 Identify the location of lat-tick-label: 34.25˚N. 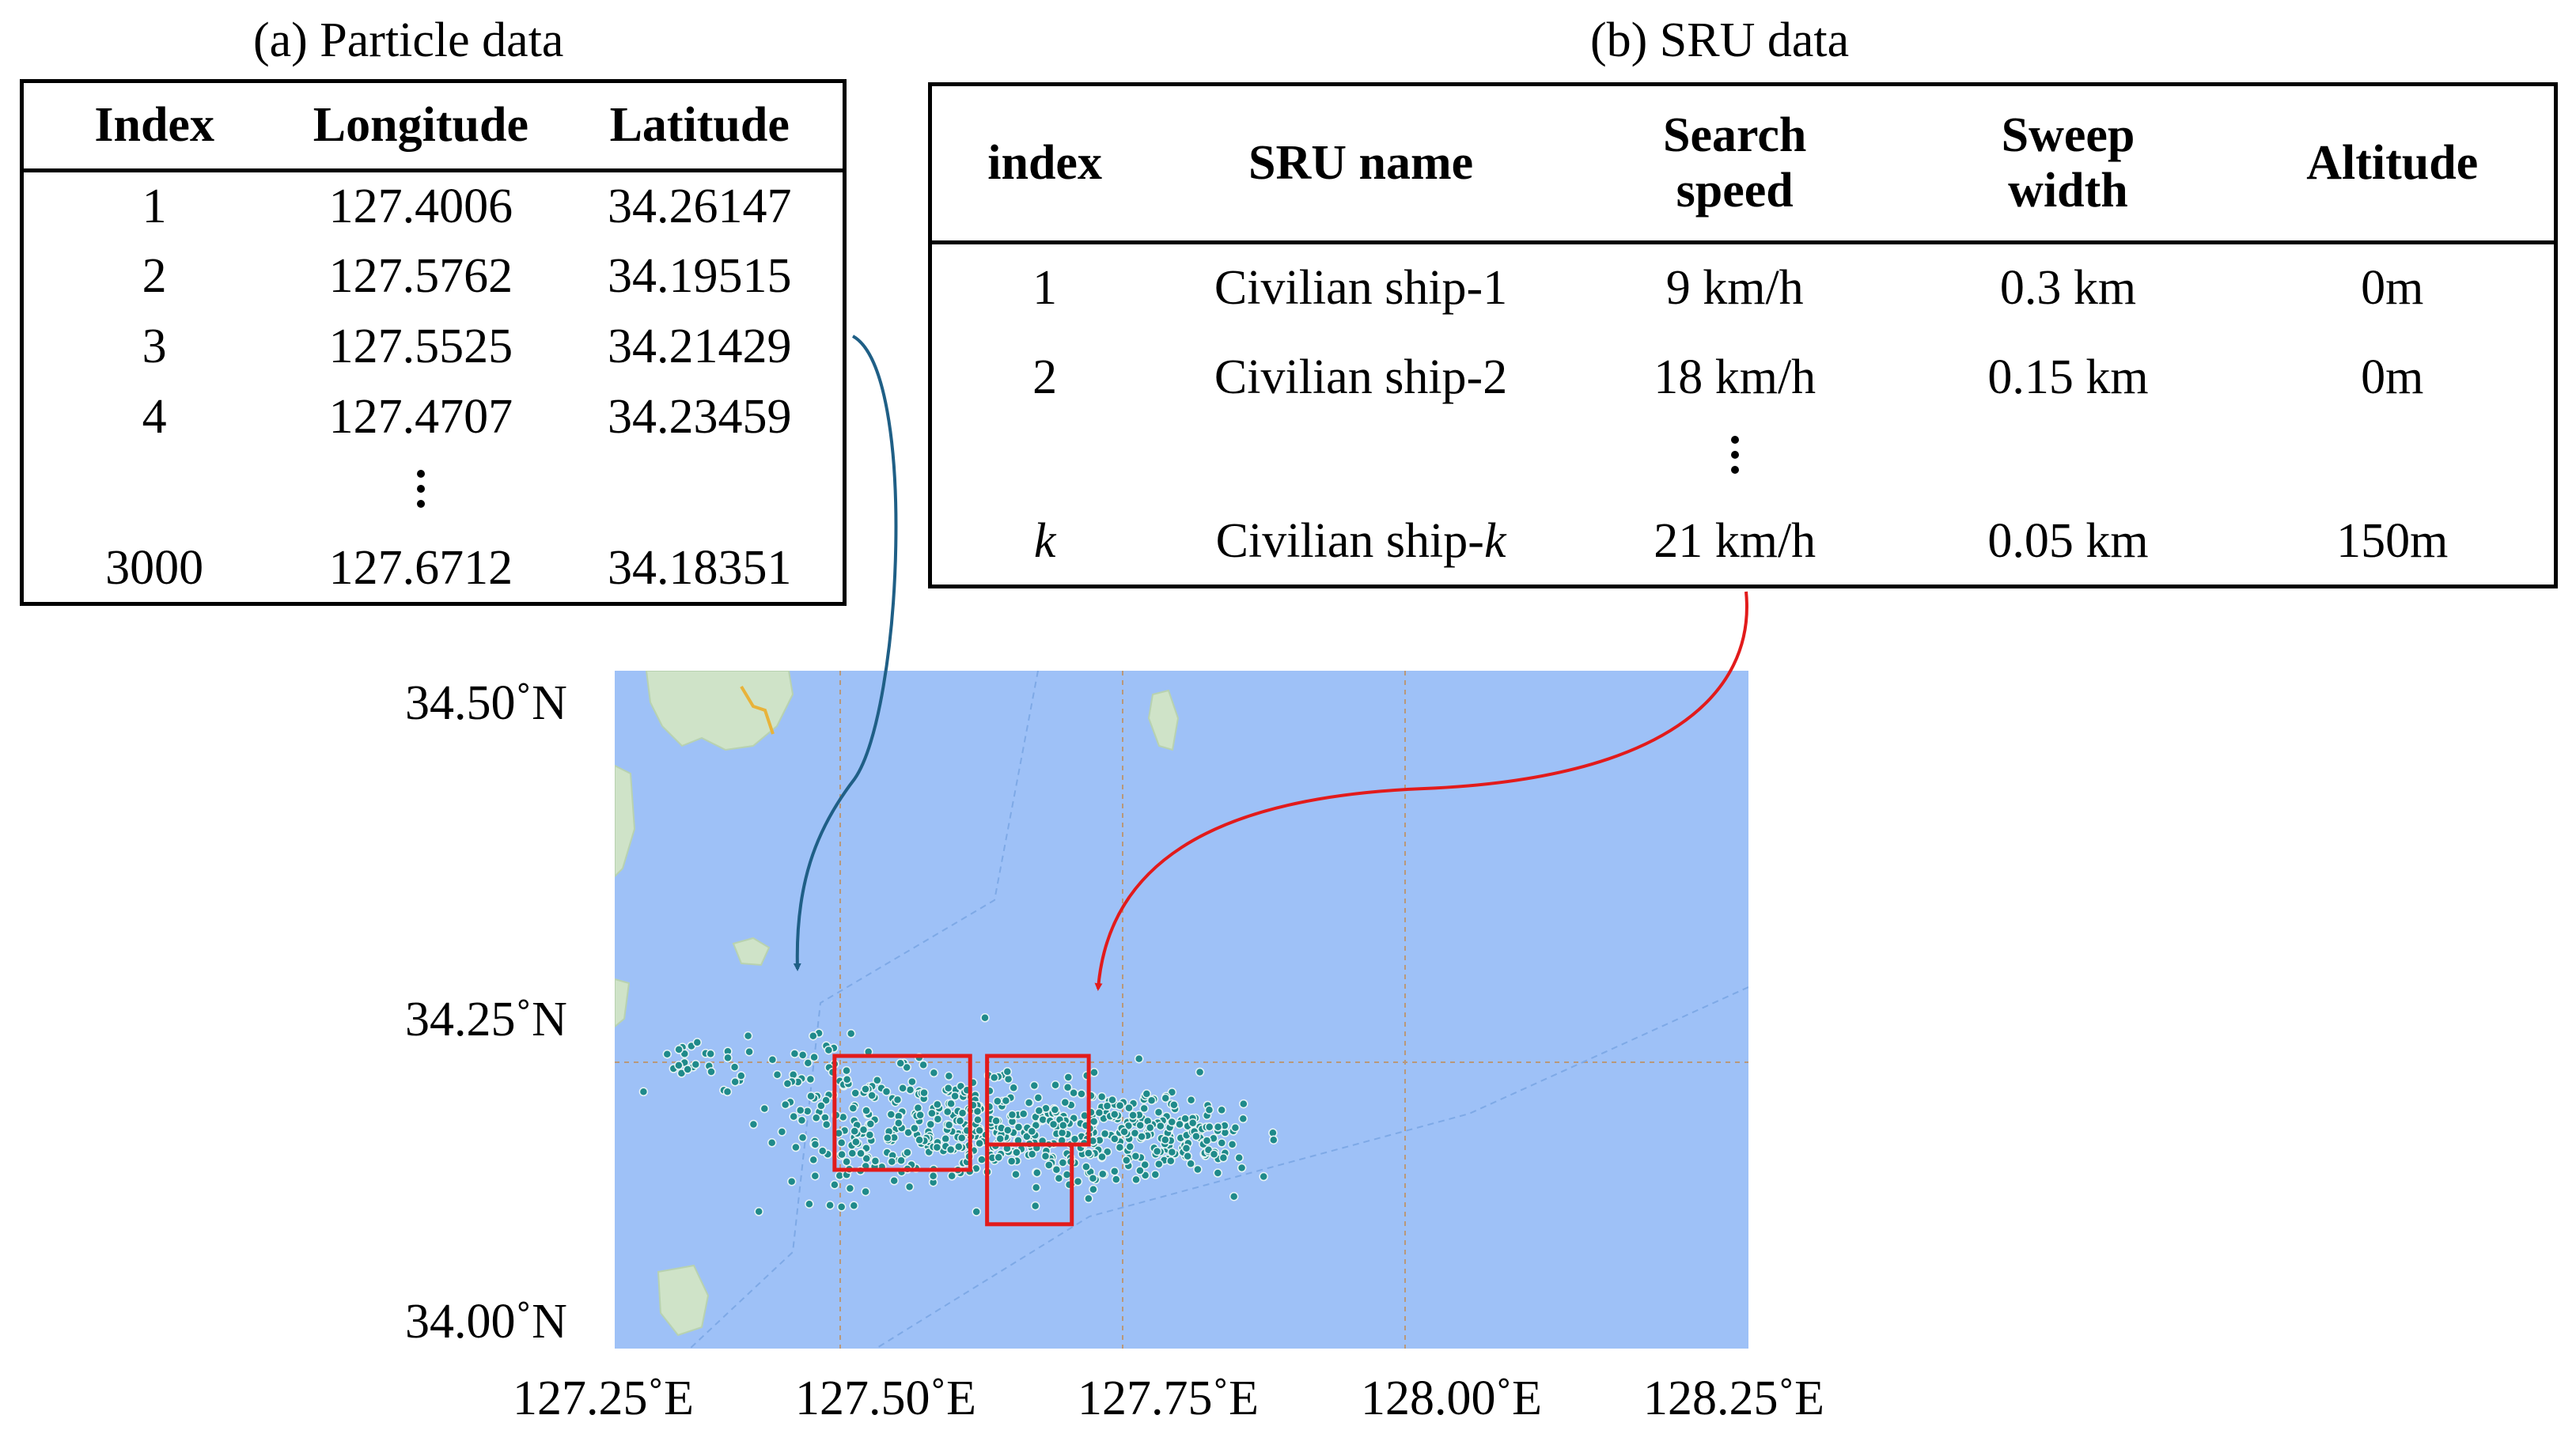
(486, 1020).